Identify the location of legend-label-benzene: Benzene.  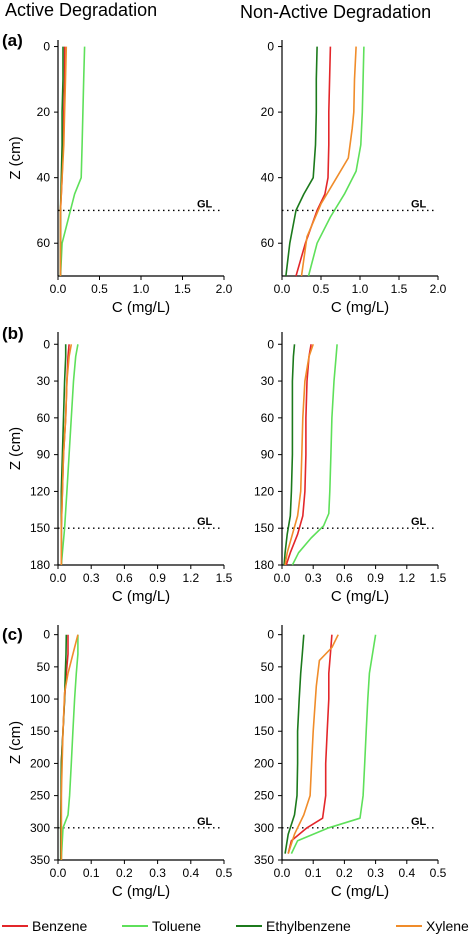
(59, 926).